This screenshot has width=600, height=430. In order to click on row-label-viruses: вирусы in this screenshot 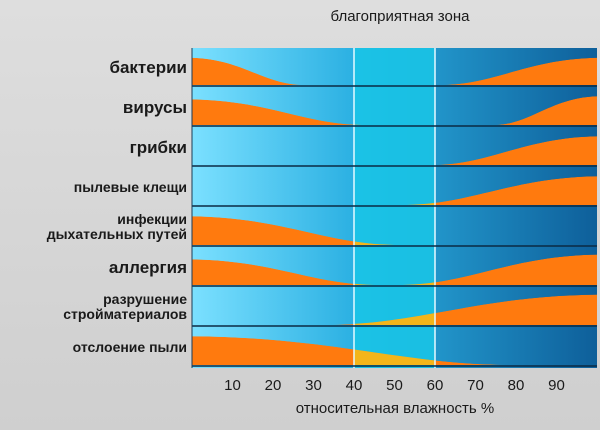, I will do `click(154, 107)`.